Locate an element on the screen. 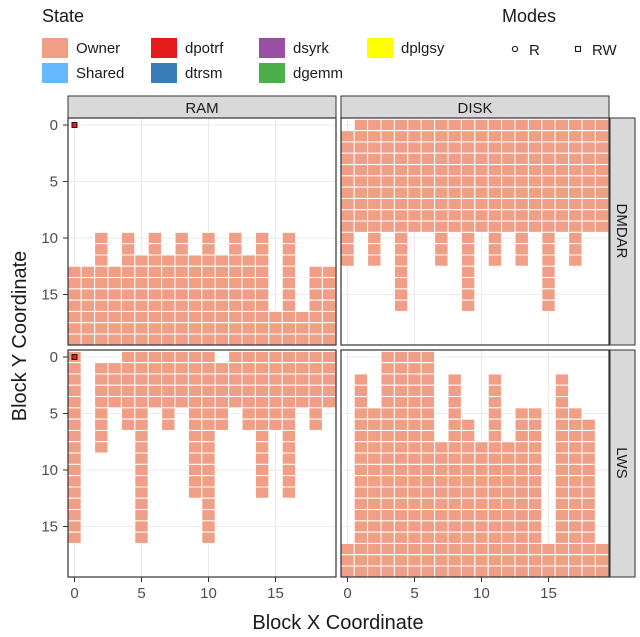 The height and width of the screenshot is (637, 640). x-tick-label: 5 is located at coordinates (141, 593).